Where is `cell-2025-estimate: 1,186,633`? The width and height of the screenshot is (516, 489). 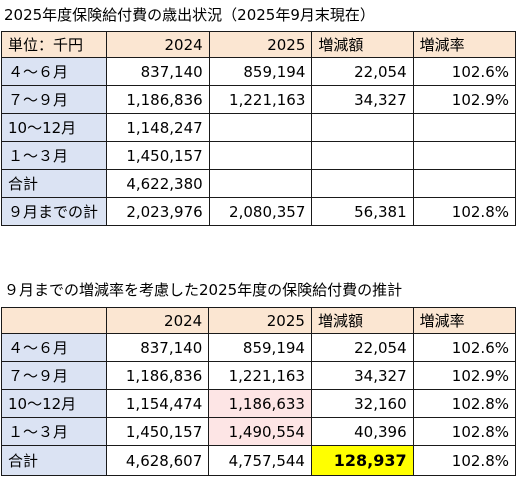
cell-2025-estimate: 1,186,633 is located at coordinates (260, 403).